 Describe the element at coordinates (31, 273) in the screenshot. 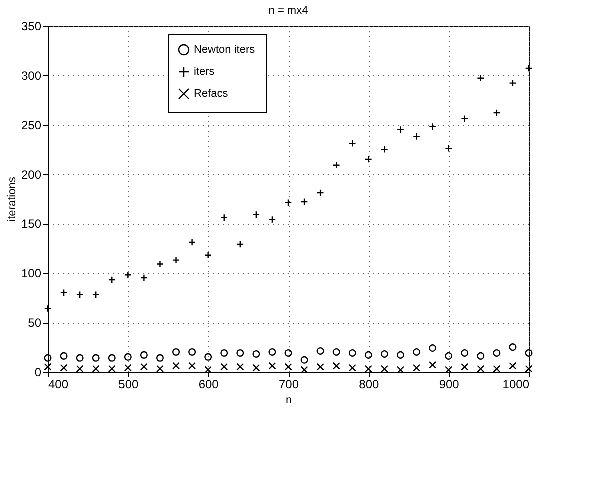

I see `y-tick-label: 100` at that location.